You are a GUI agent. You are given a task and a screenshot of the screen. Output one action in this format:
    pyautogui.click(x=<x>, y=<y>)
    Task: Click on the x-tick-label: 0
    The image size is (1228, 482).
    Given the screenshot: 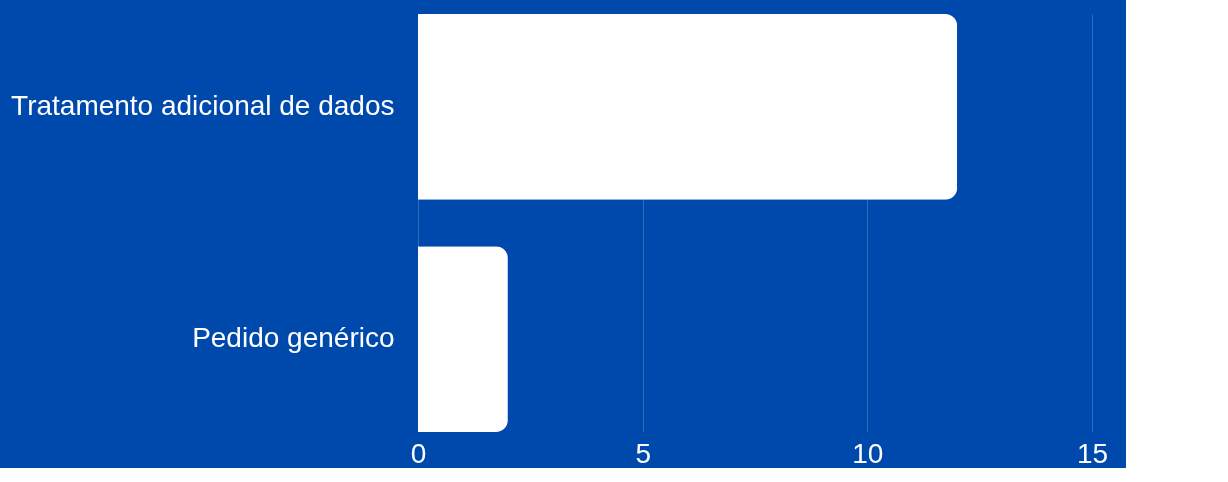 What is the action you would take?
    pyautogui.click(x=418, y=453)
    